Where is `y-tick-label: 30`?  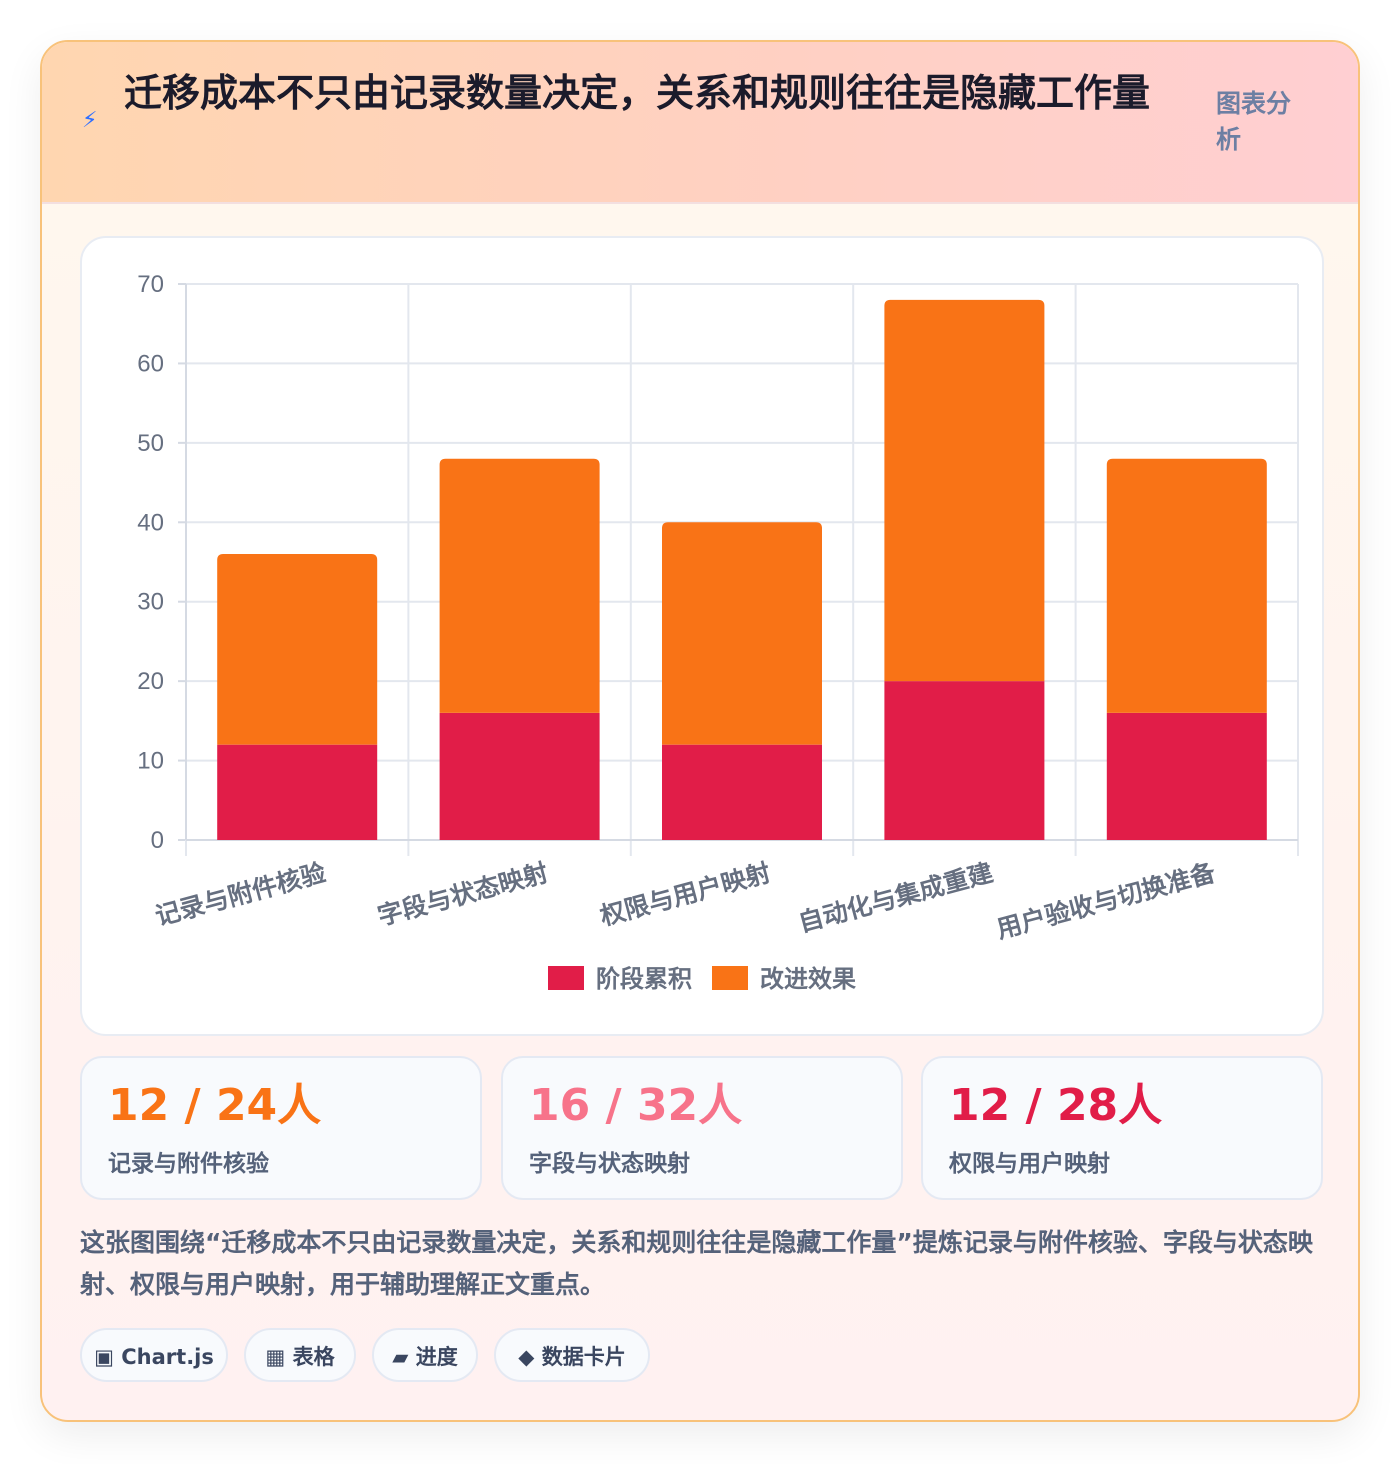
y-tick-label: 30 is located at coordinates (150, 602).